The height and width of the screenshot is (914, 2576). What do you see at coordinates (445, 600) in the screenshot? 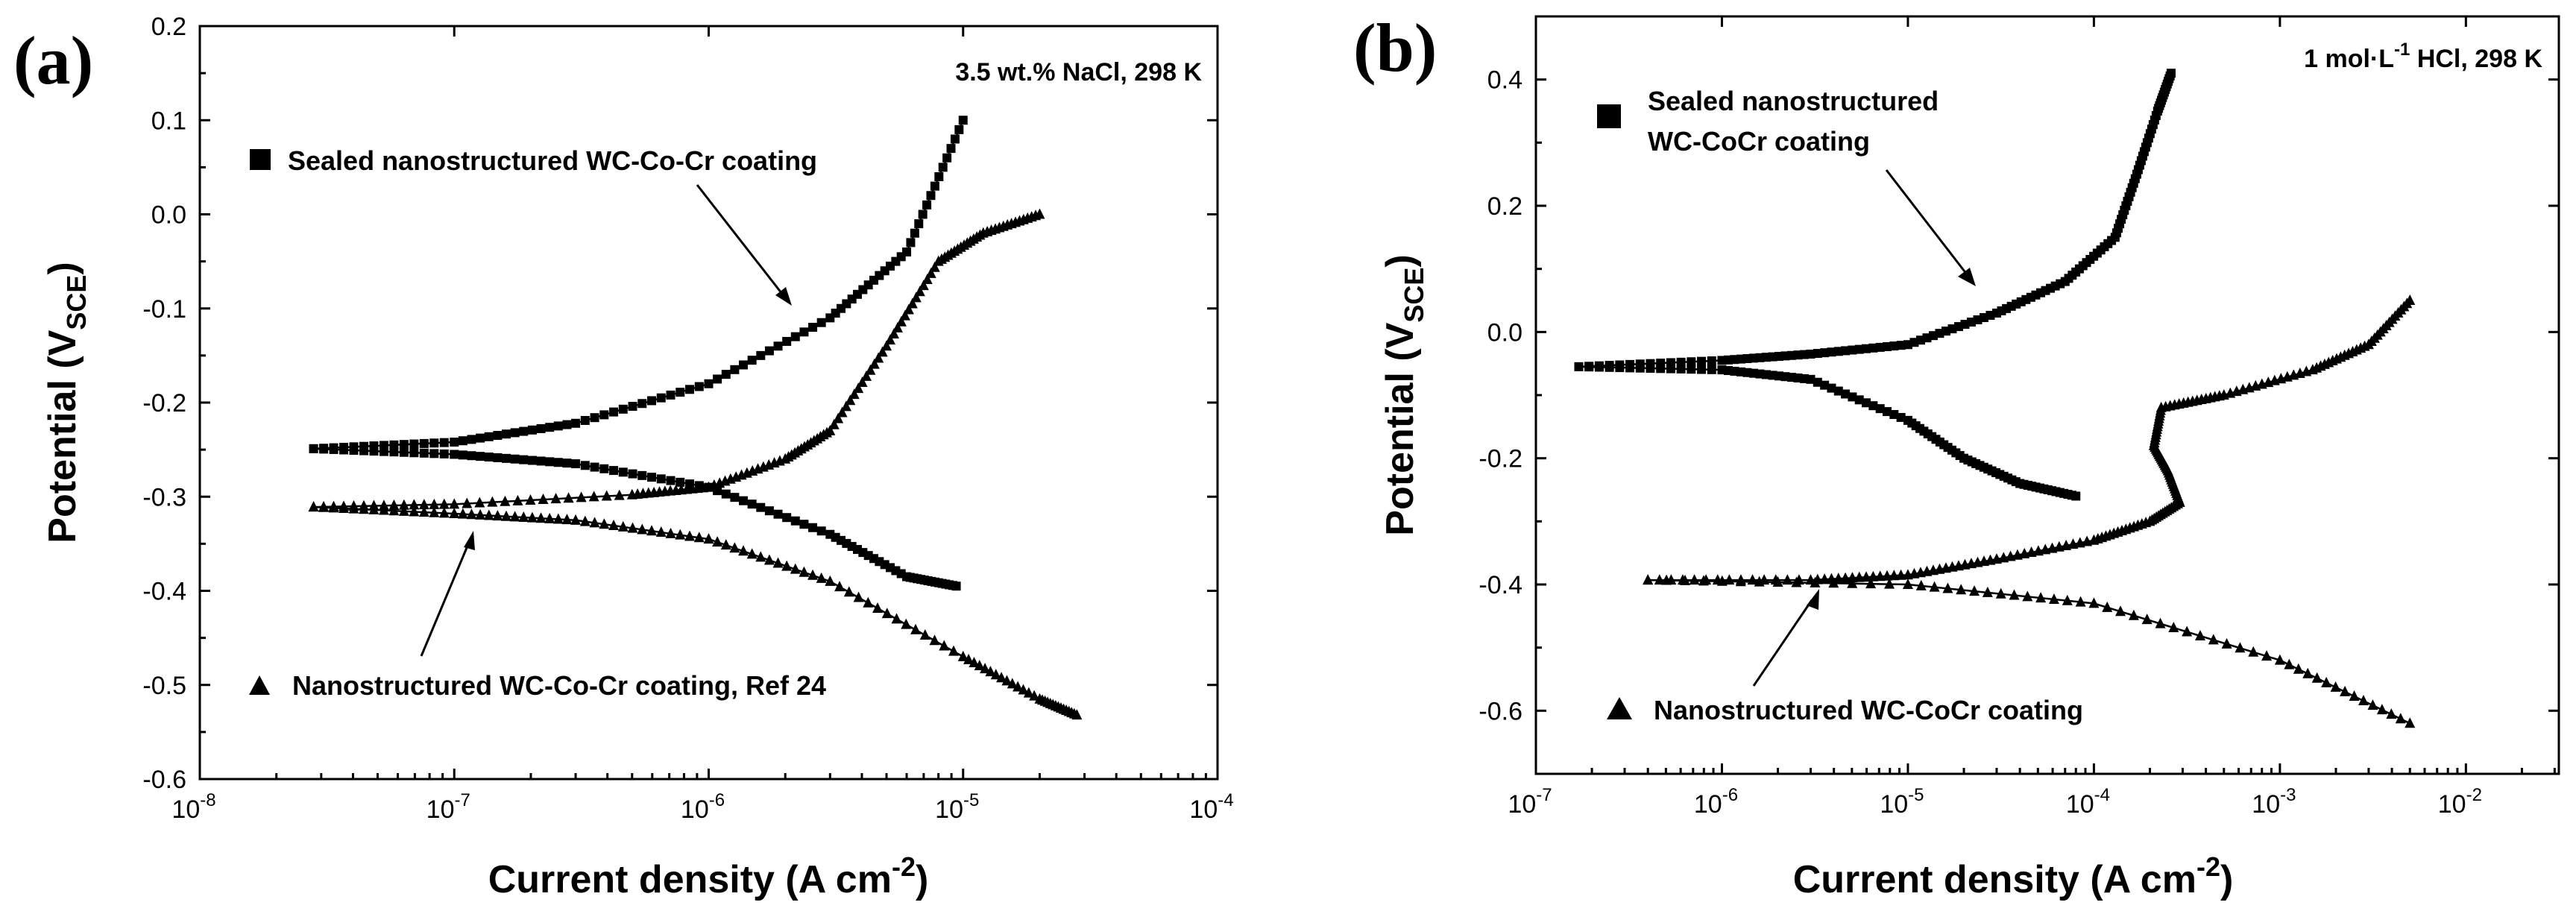
I see `arrow-nano-a` at bounding box center [445, 600].